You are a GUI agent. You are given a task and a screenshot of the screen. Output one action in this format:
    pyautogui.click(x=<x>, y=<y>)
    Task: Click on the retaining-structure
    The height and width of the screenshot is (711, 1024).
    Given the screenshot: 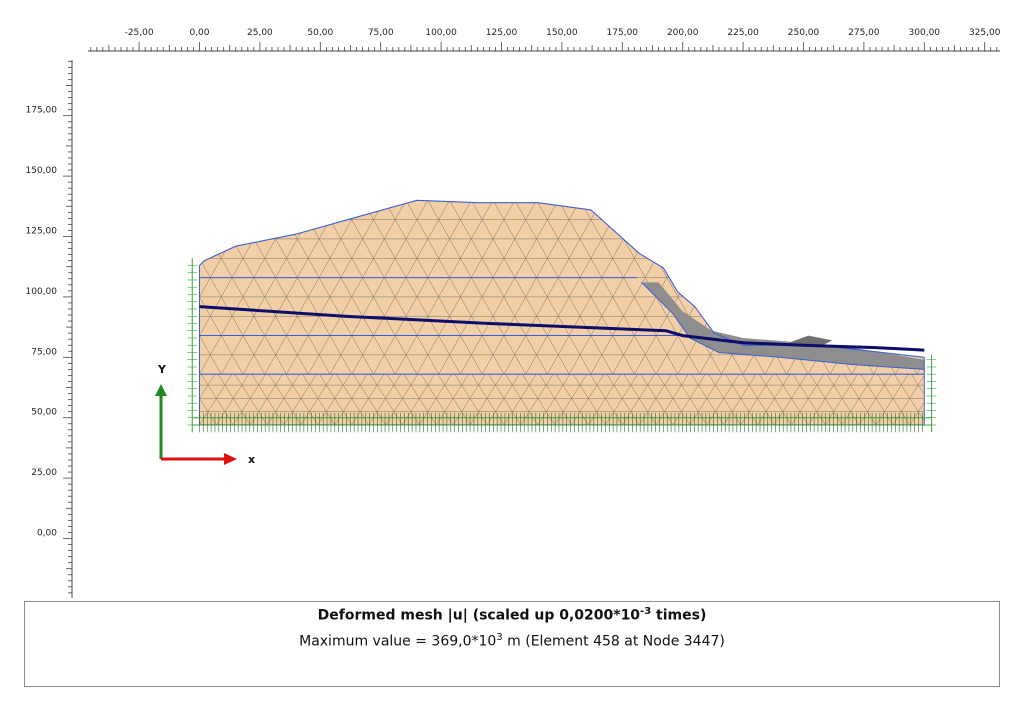 What is the action you would take?
    pyautogui.click(x=783, y=326)
    